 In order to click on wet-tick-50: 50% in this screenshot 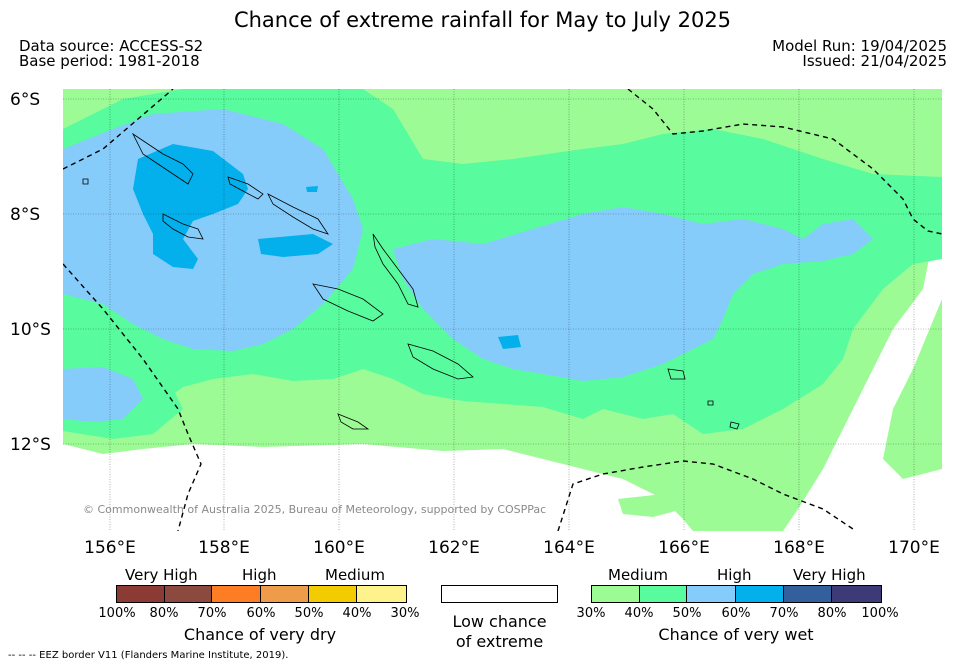, I will do `click(687, 613)`.